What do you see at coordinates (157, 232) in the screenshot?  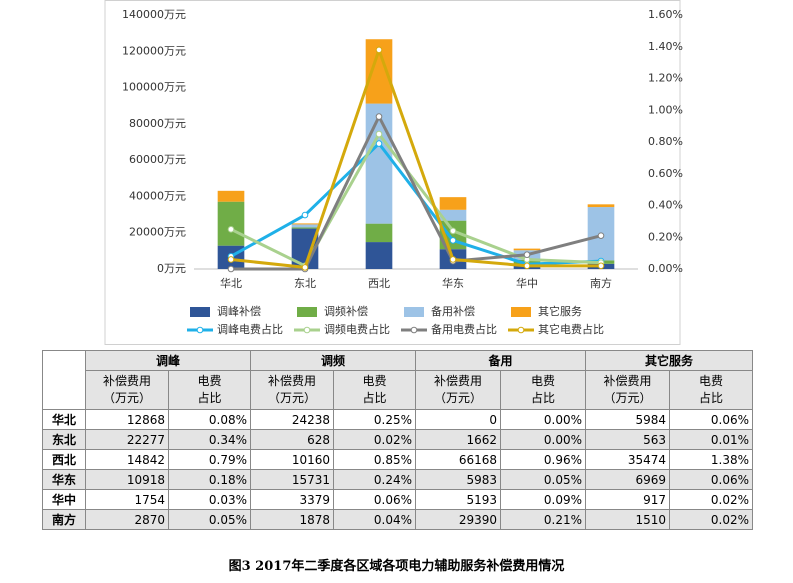 I see `y-tick-label: 20000万元` at bounding box center [157, 232].